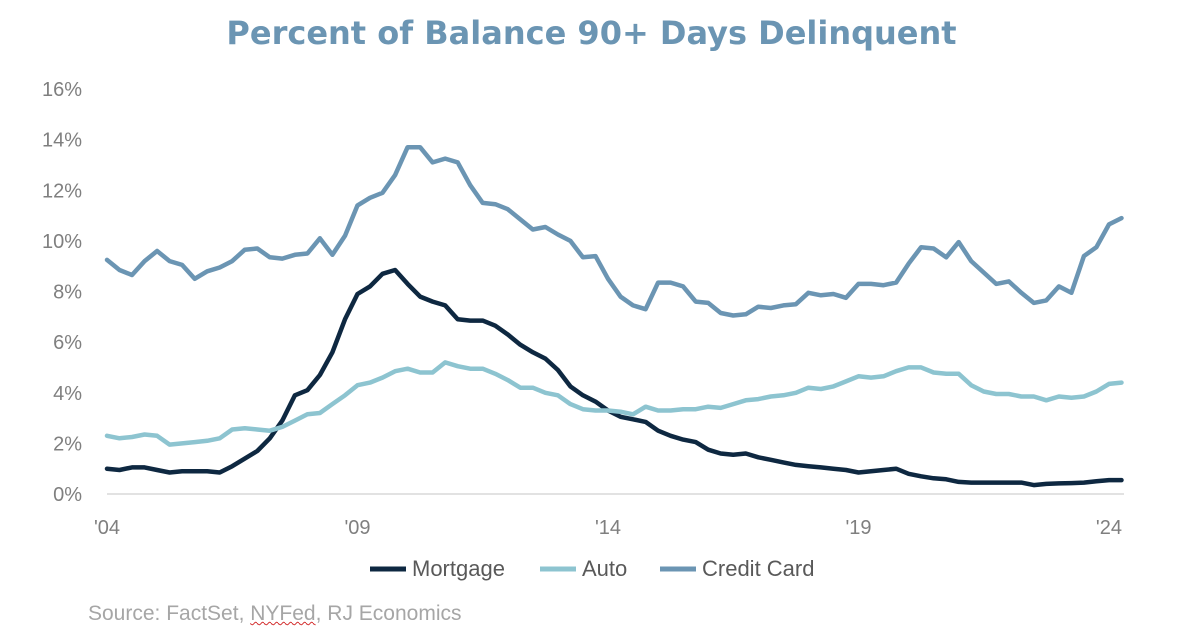 The image size is (1183, 641). I want to click on x-tick-label: '24, so click(1109, 528).